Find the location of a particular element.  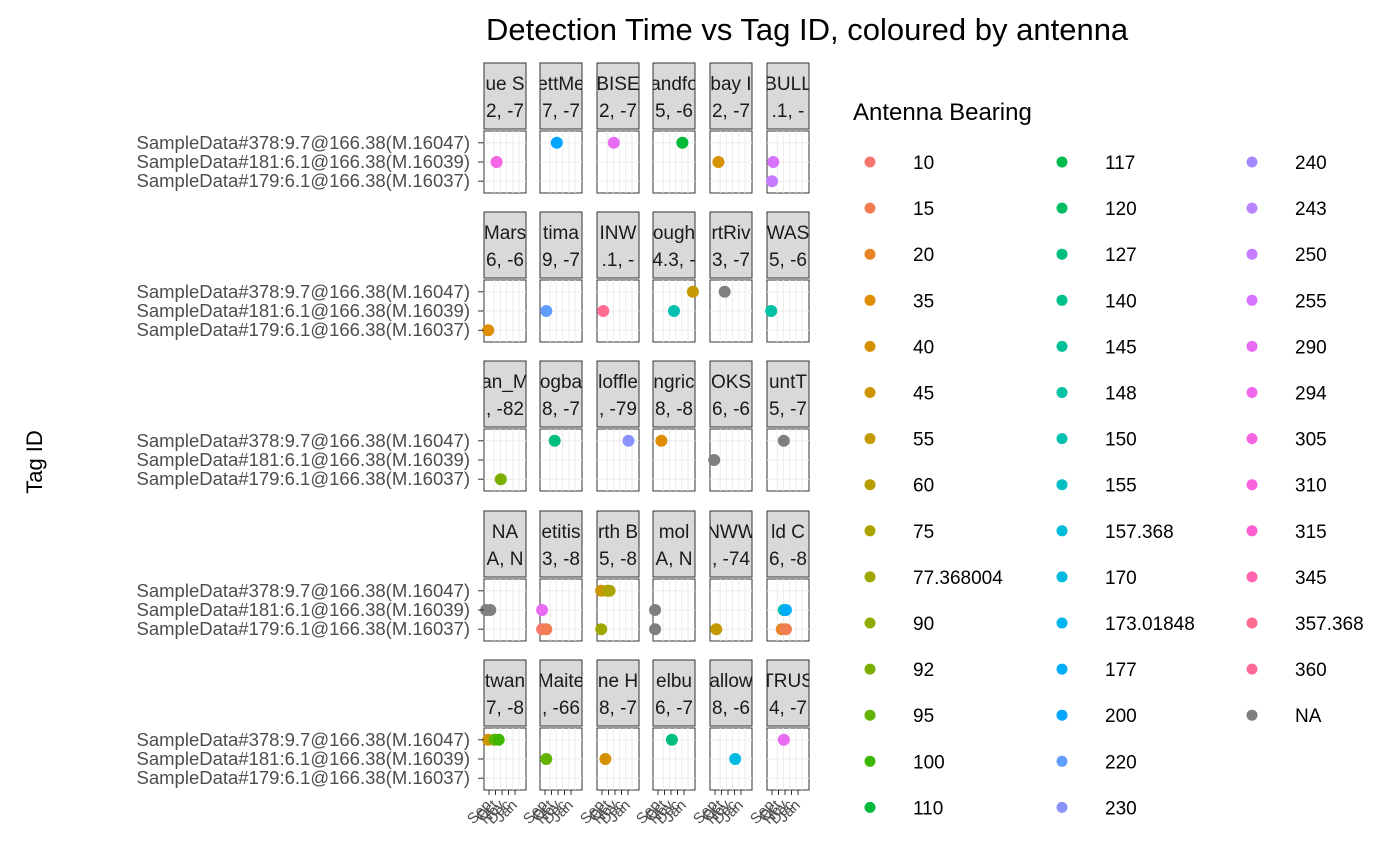

facet-strip-label: .1, - is located at coordinates (788, 111).